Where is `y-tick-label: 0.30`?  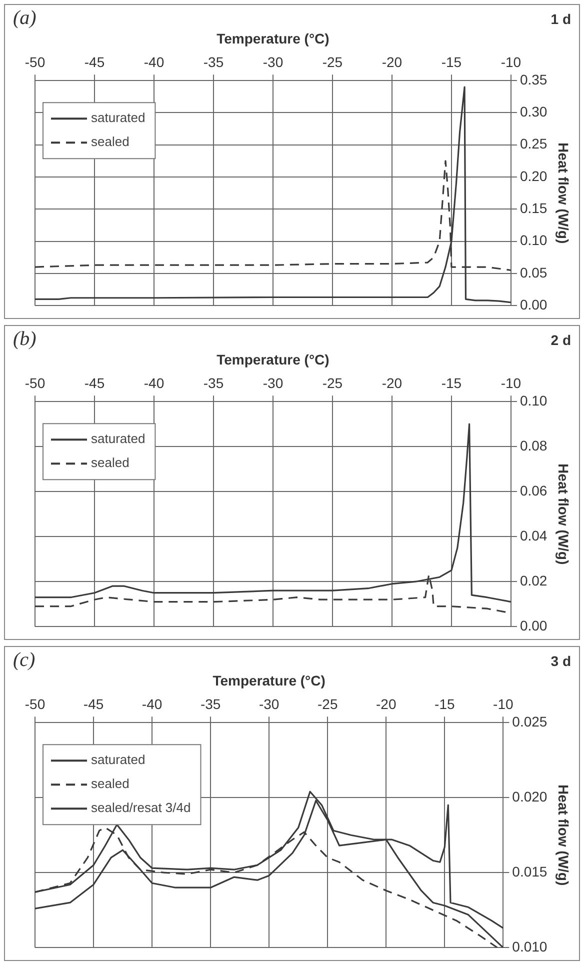 y-tick-label: 0.30 is located at coordinates (534, 112).